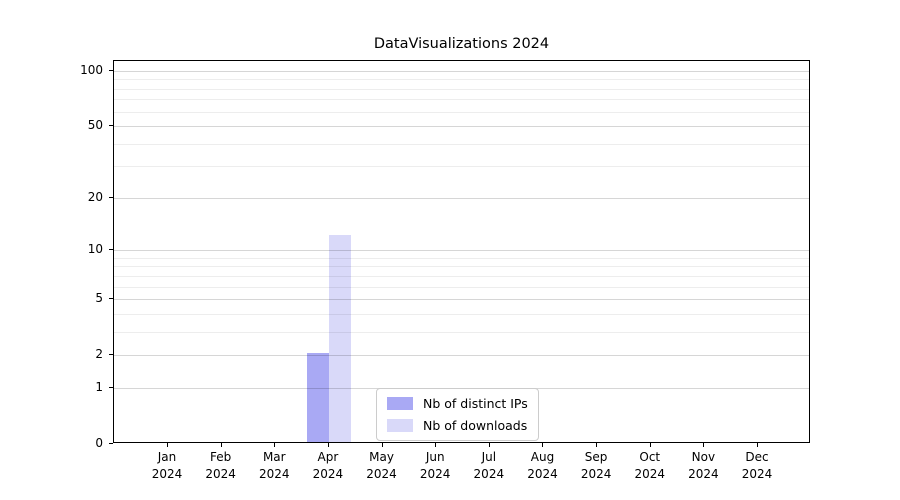 The height and width of the screenshot is (500, 900). I want to click on y-tick-label: 0, so click(99, 443).